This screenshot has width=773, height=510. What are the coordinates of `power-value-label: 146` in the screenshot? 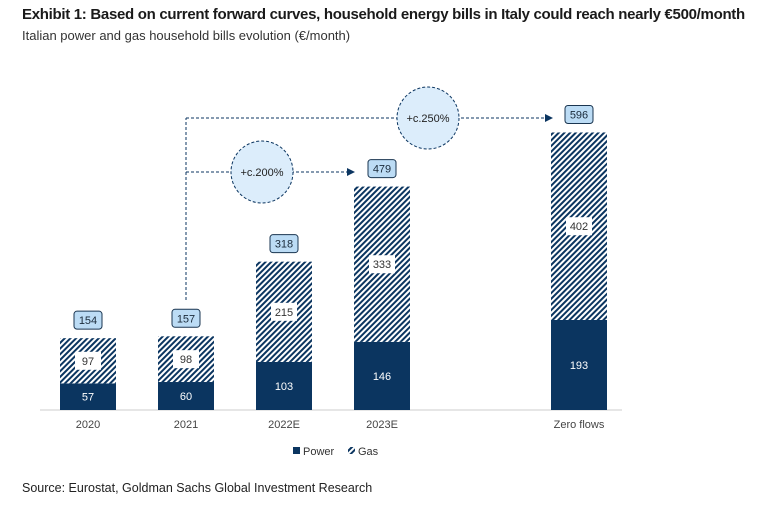 It's located at (382, 377).